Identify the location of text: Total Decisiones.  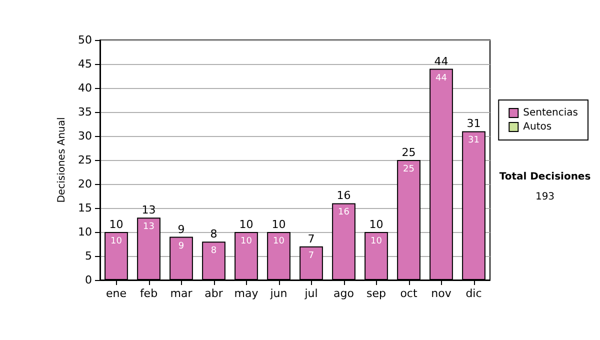
(545, 177).